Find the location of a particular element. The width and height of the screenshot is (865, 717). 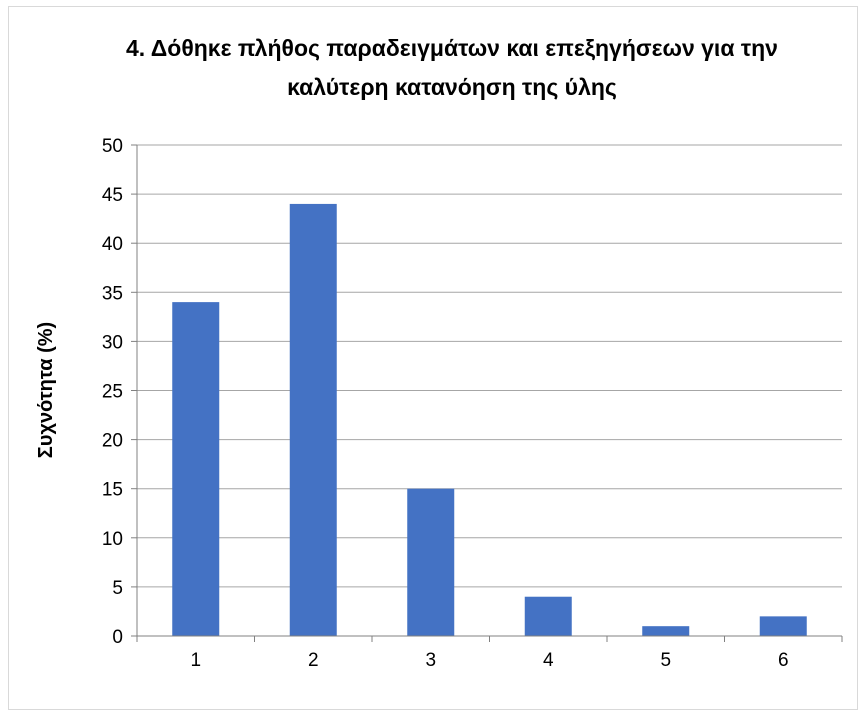

x-tick-label-6: 6 is located at coordinates (783, 660).